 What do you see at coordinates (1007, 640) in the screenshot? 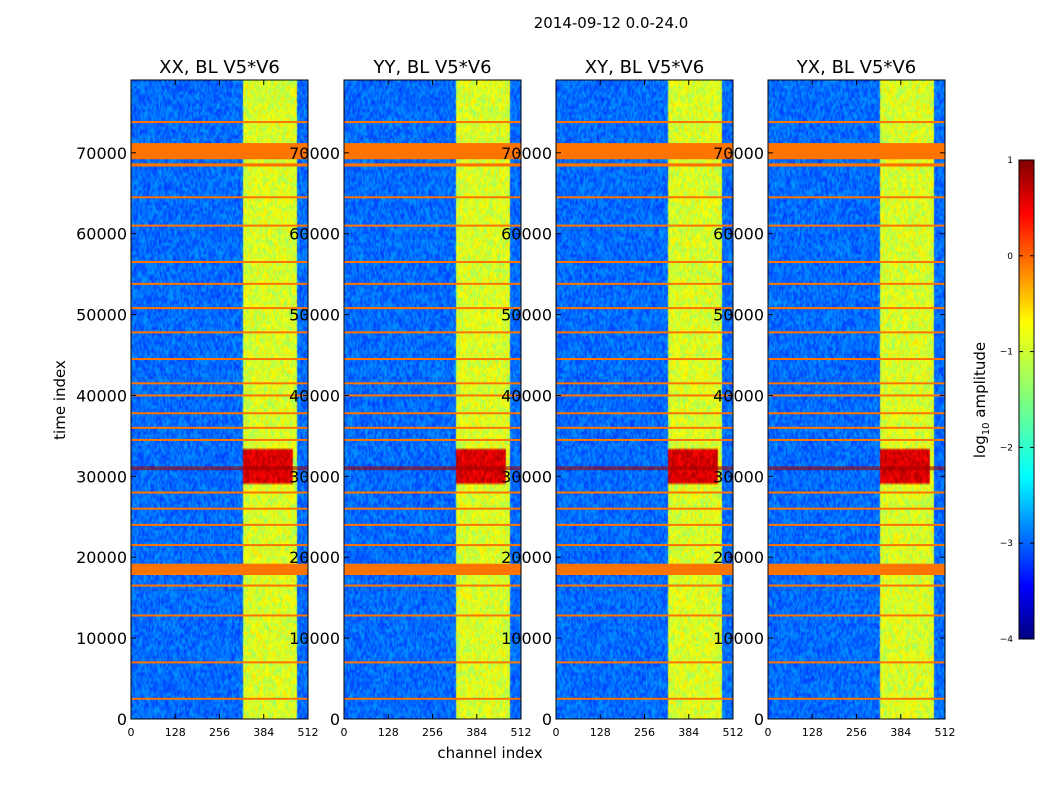
I see `colorbar-tick-label: −4` at bounding box center [1007, 640].